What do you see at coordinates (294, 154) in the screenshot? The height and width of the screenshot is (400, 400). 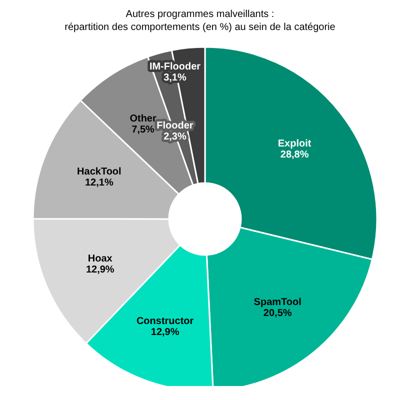 I see `data-label: 28,8%` at bounding box center [294, 154].